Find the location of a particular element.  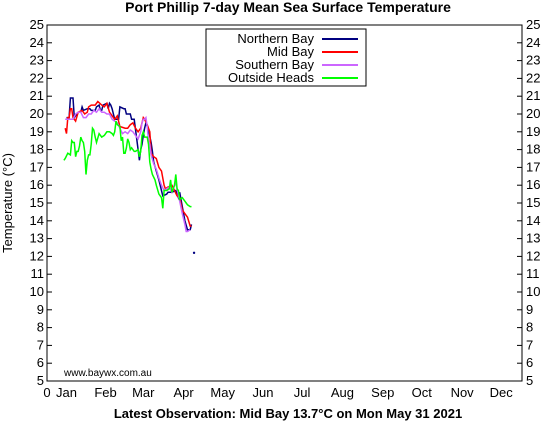

y-axis-left: 5 6 7 8 9 10 11 12 13 14 15 16 17 18 19 20 21 22 23 24 25 is located at coordinates (41, 202).